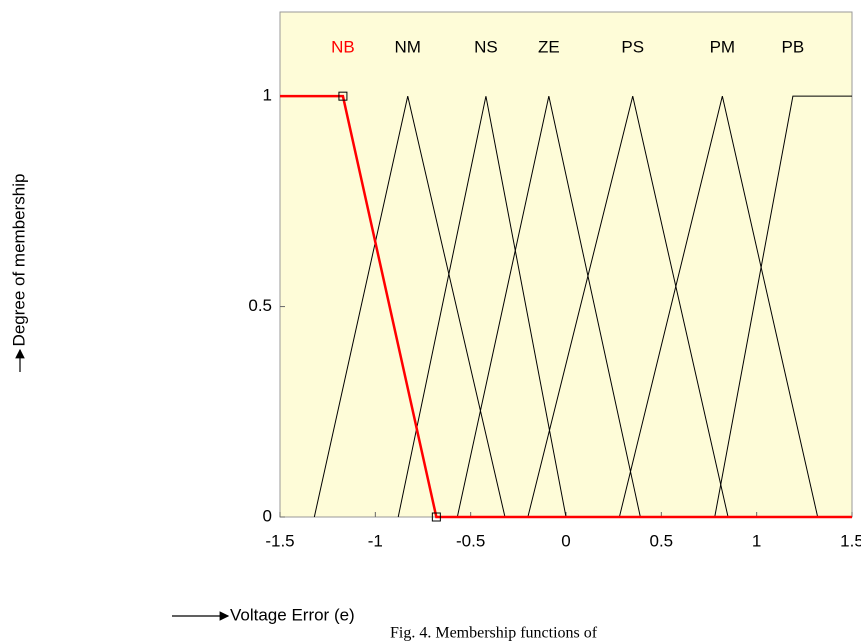 This screenshot has width=861, height=641. I want to click on y-tick-label: 0.5, so click(260, 305).